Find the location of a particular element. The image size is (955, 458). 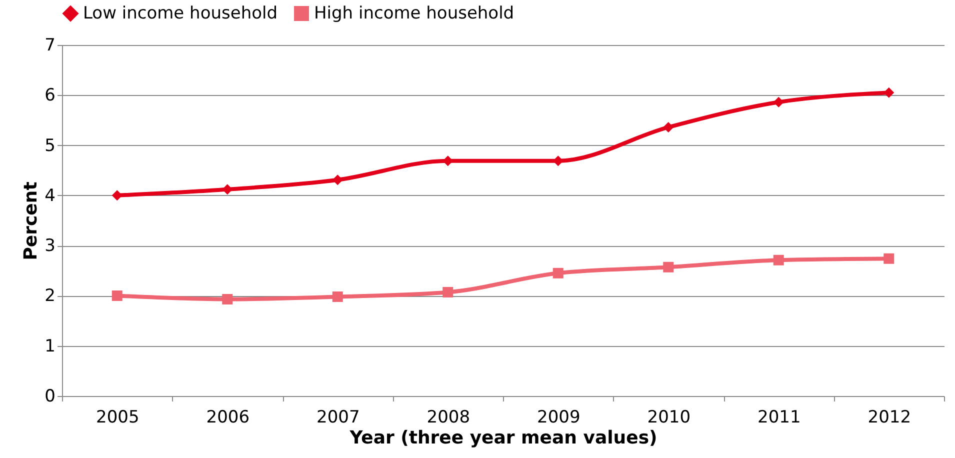

x-axis-title: Year (three year mean values) is located at coordinates (503, 438).